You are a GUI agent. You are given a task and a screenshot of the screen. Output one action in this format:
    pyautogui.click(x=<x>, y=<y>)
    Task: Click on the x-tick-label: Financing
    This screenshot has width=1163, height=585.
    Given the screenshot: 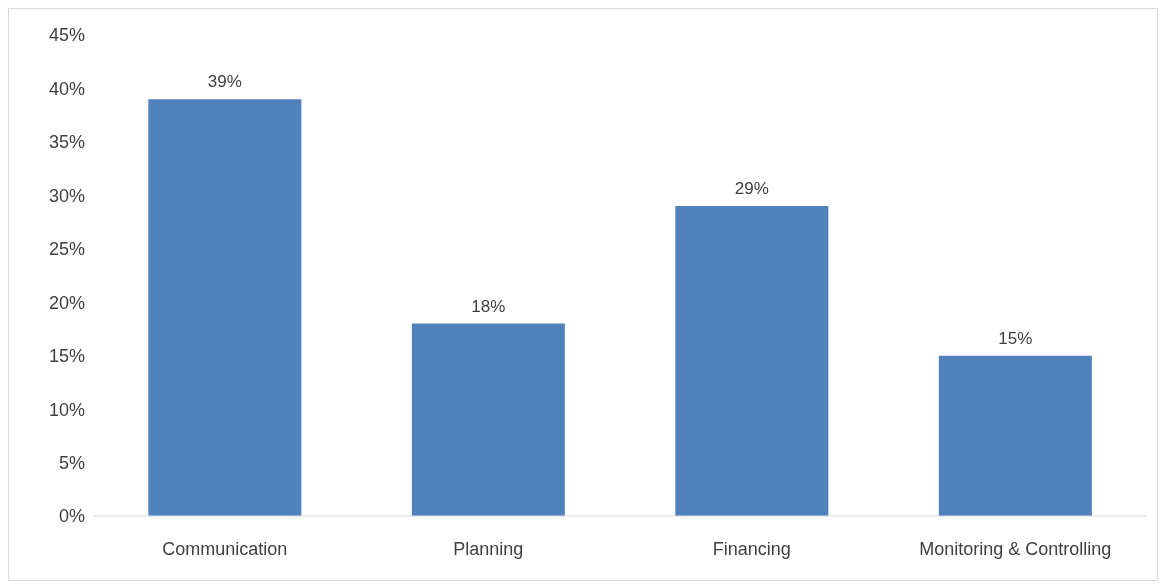 What is the action you would take?
    pyautogui.click(x=751, y=548)
    